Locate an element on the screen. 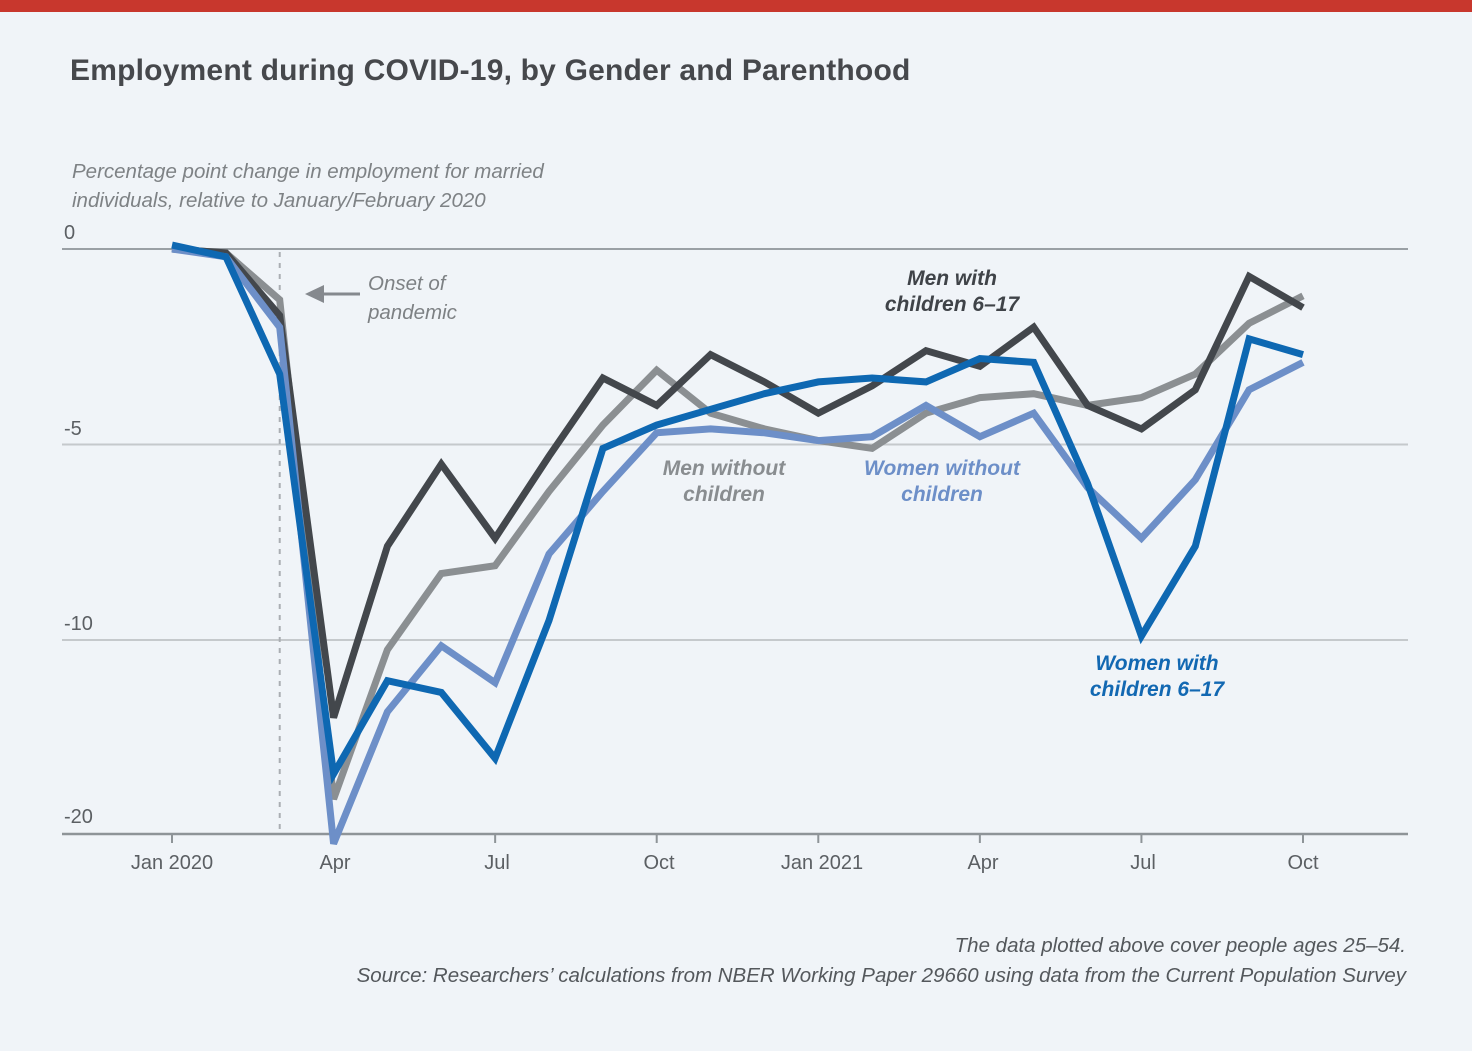  y-tick-0: 0 is located at coordinates (70, 233).